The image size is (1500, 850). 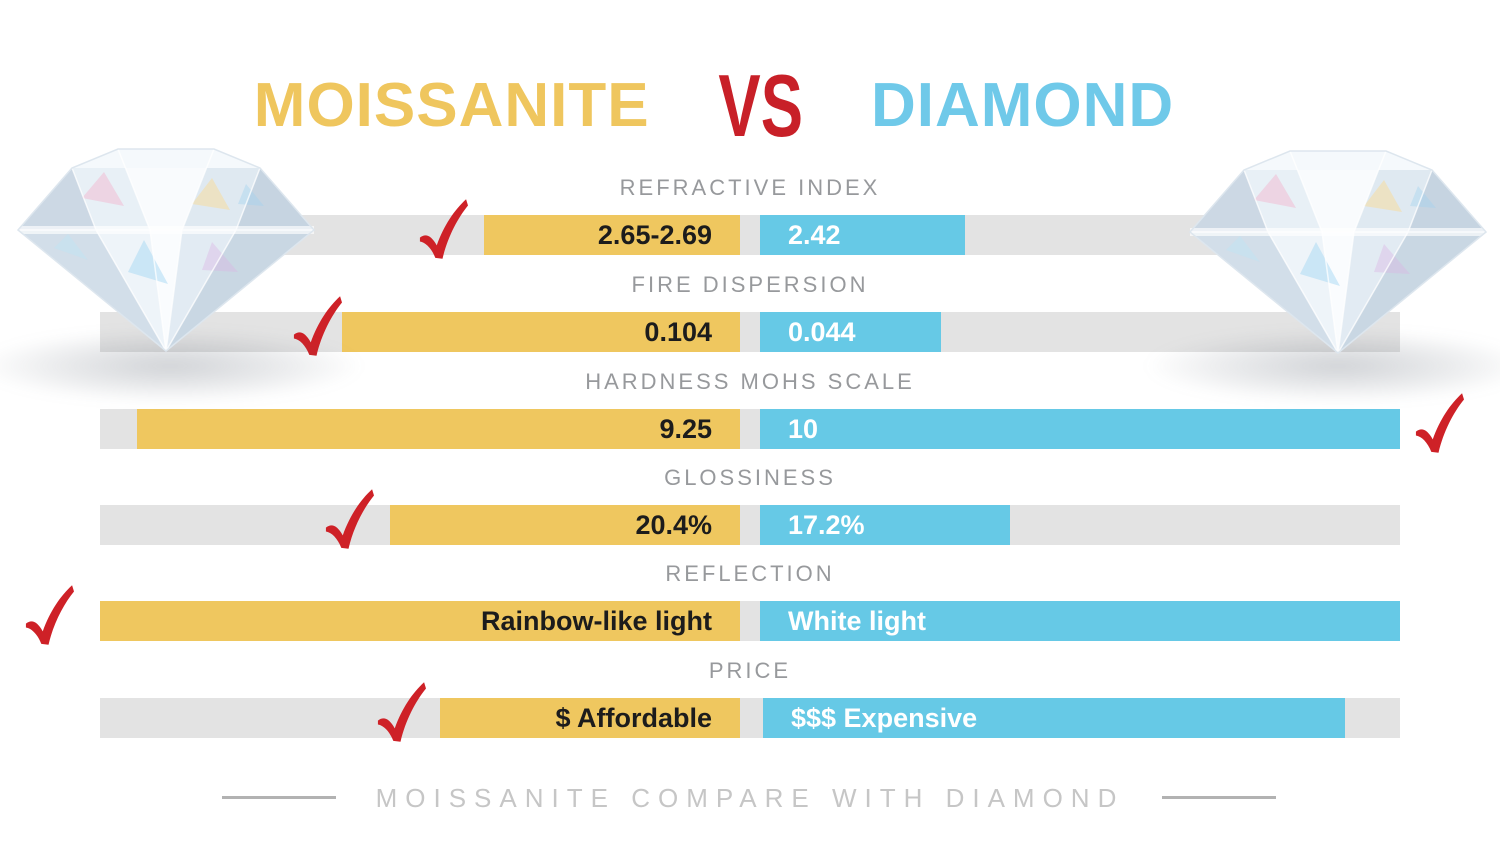 I want to click on moissanite-value: 20.4%, so click(x=673, y=524).